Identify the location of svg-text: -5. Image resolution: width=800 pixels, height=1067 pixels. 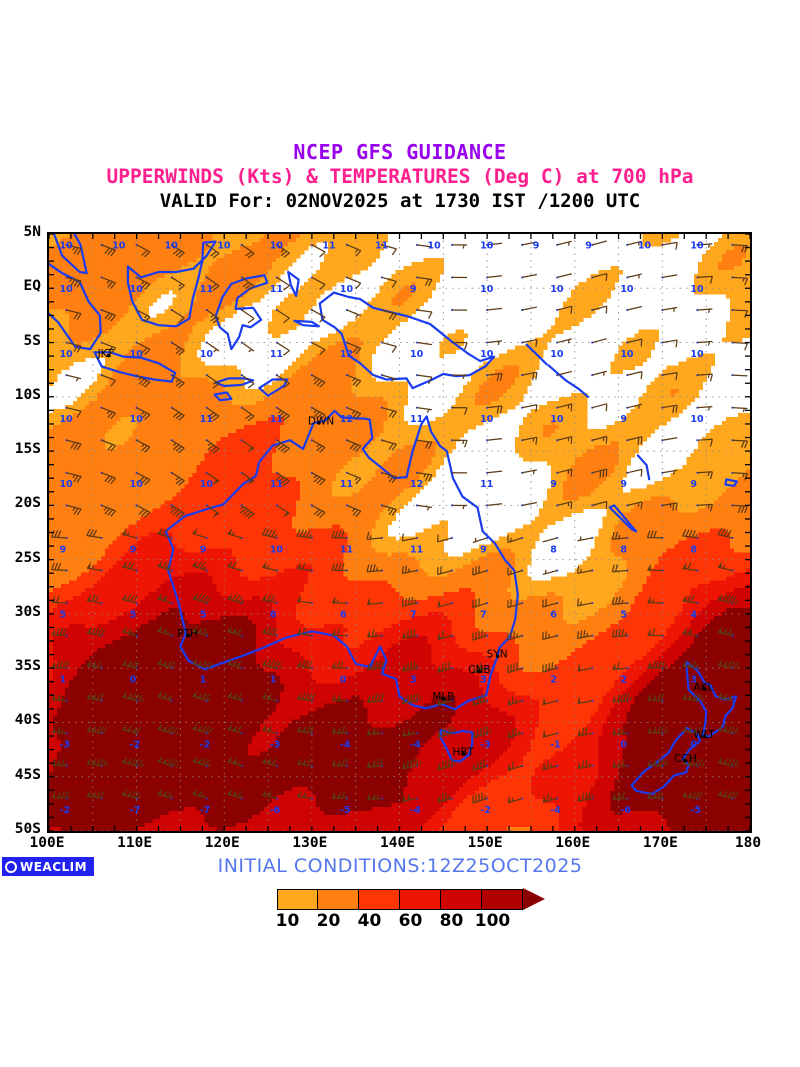
(345, 810).